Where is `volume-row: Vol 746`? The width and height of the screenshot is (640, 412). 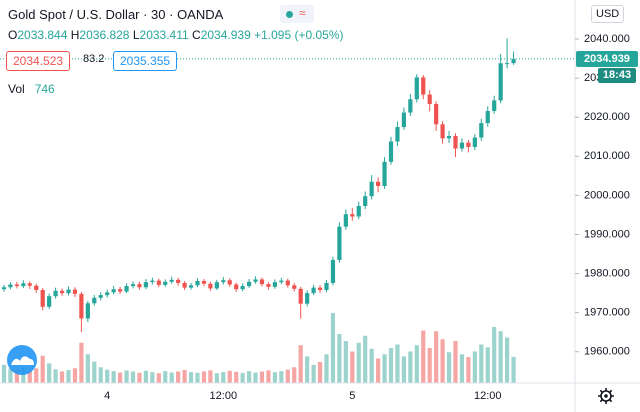
volume-row: Vol 746 is located at coordinates (31, 89).